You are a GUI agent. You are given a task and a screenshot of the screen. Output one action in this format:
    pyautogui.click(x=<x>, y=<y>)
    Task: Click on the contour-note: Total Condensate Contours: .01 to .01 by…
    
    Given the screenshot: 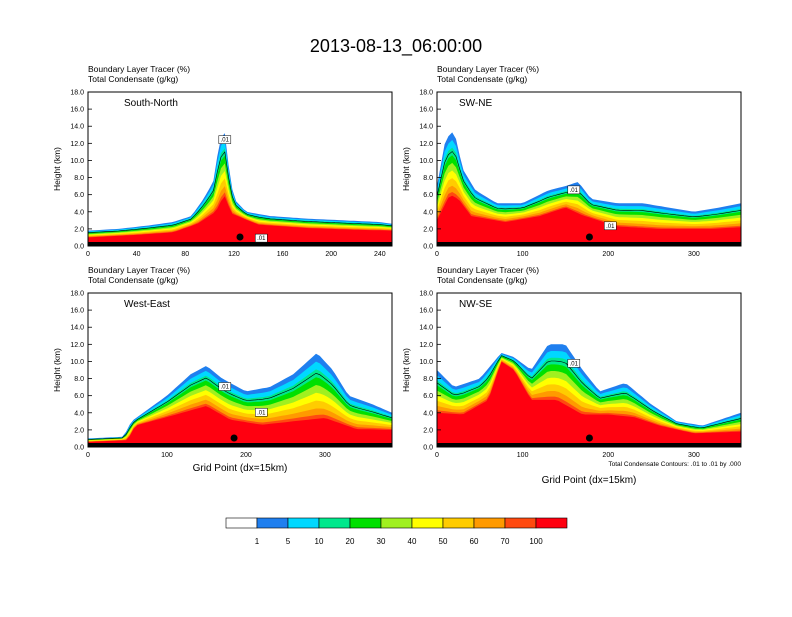 What is the action you would take?
    pyautogui.click(x=674, y=464)
    